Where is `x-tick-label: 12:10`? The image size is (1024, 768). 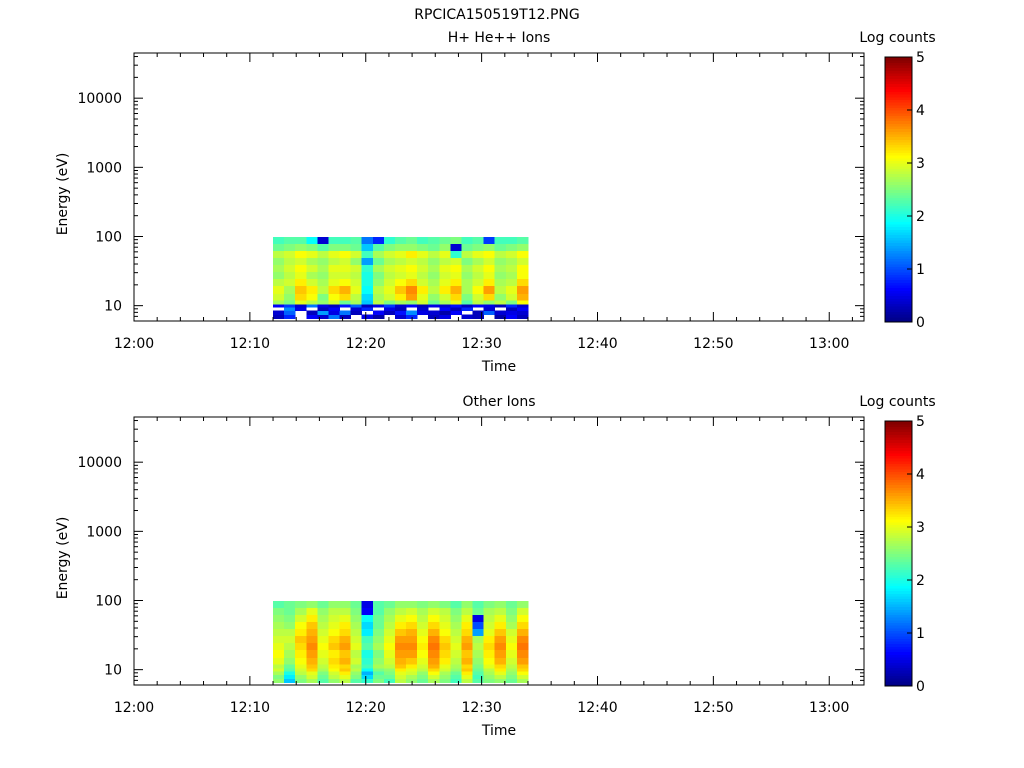
x-tick-label: 12:10 is located at coordinates (250, 708).